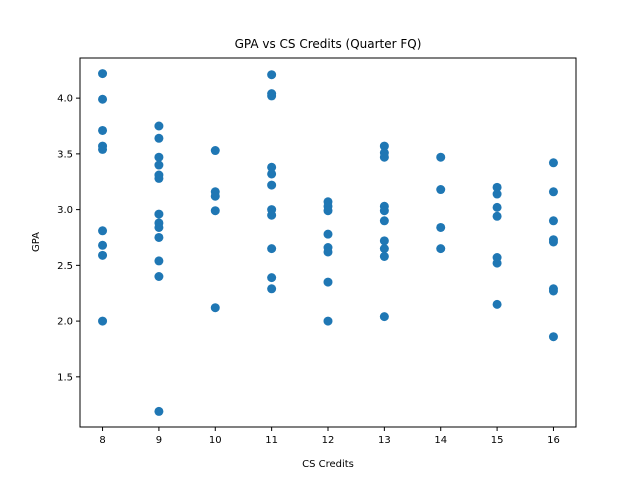 Image resolution: width=640 pixels, height=480 pixels. What do you see at coordinates (68, 238) in the screenshot?
I see `y-axis: 1.5 2.0 2.5 3.0 3.5 4.0` at bounding box center [68, 238].